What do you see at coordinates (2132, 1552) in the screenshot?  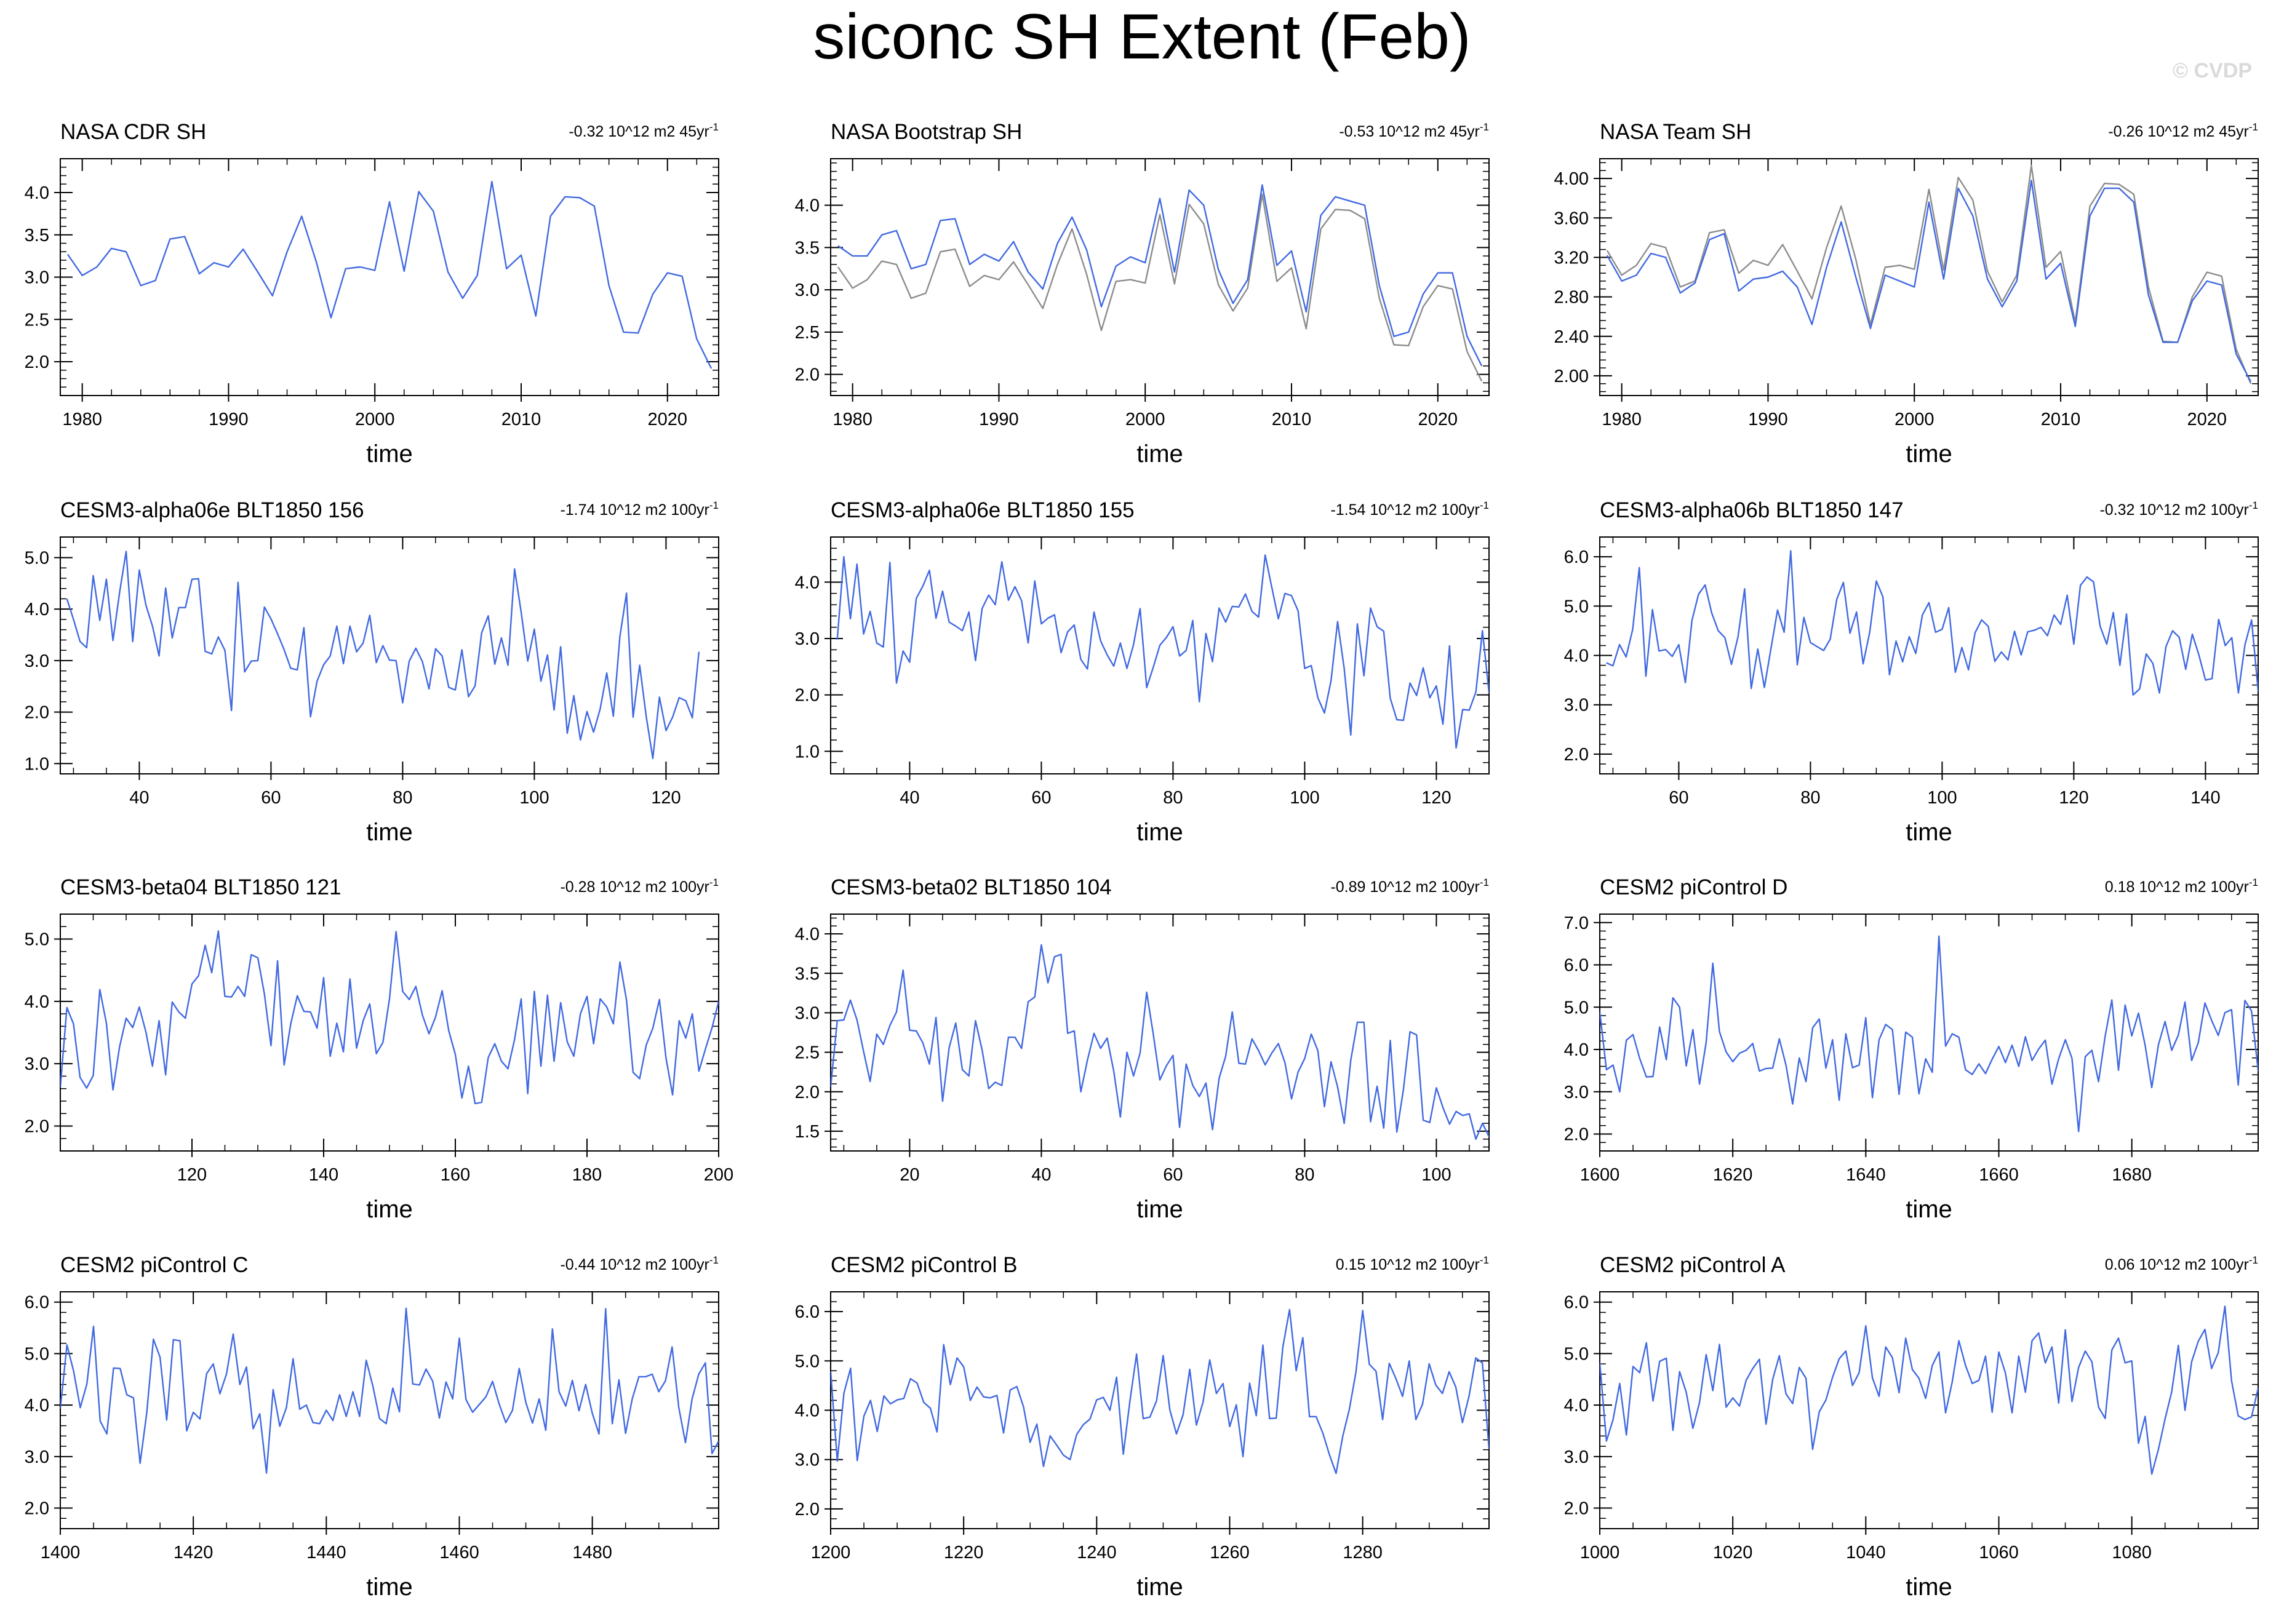 I see `x-tick-label: 1080` at bounding box center [2132, 1552].